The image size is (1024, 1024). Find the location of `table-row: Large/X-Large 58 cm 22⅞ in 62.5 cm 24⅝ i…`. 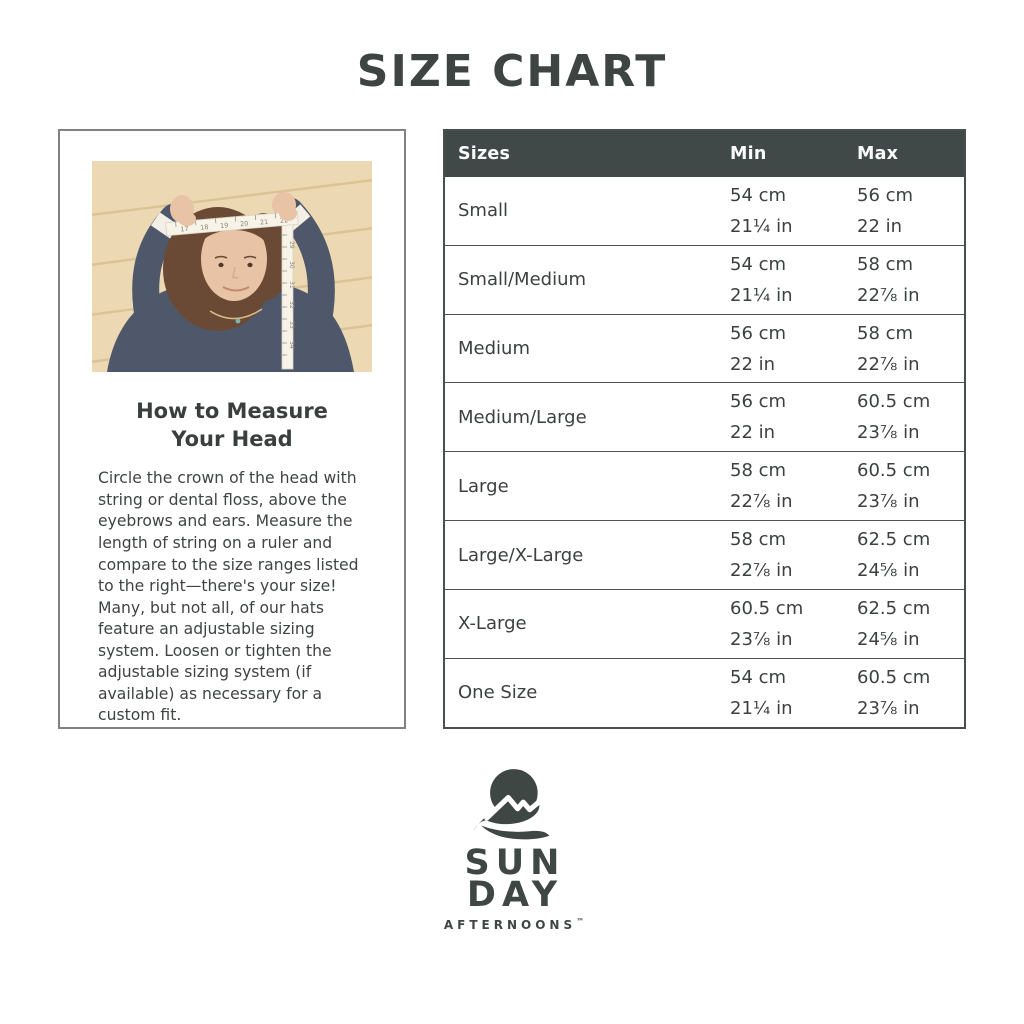

table-row: Large/X-Large 58 cm 22⅞ in 62.5 cm 24⅝ i… is located at coordinates (704, 554).